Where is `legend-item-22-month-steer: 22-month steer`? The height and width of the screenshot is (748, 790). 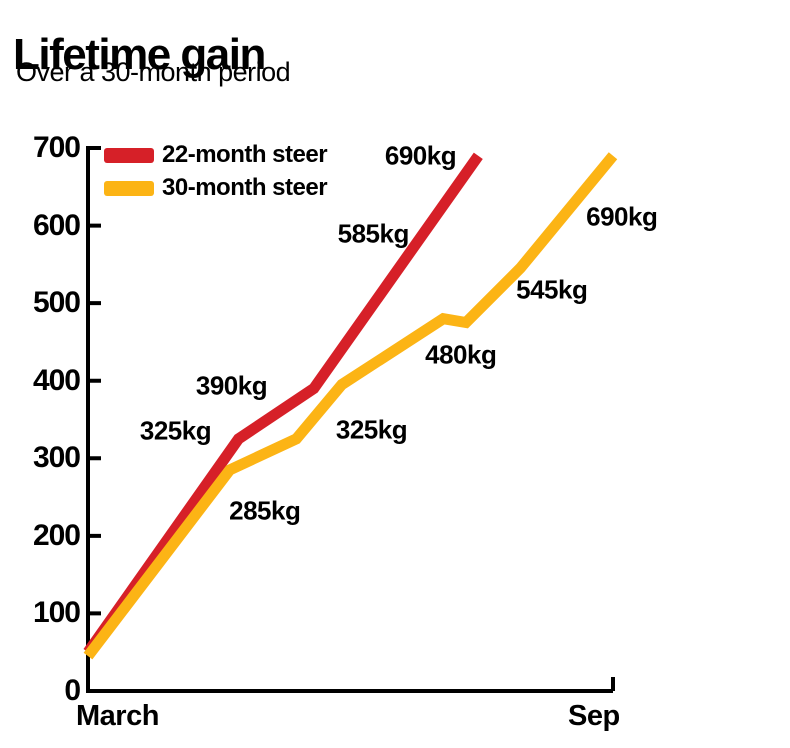 legend-item-22-month-steer: 22-month steer is located at coordinates (216, 154).